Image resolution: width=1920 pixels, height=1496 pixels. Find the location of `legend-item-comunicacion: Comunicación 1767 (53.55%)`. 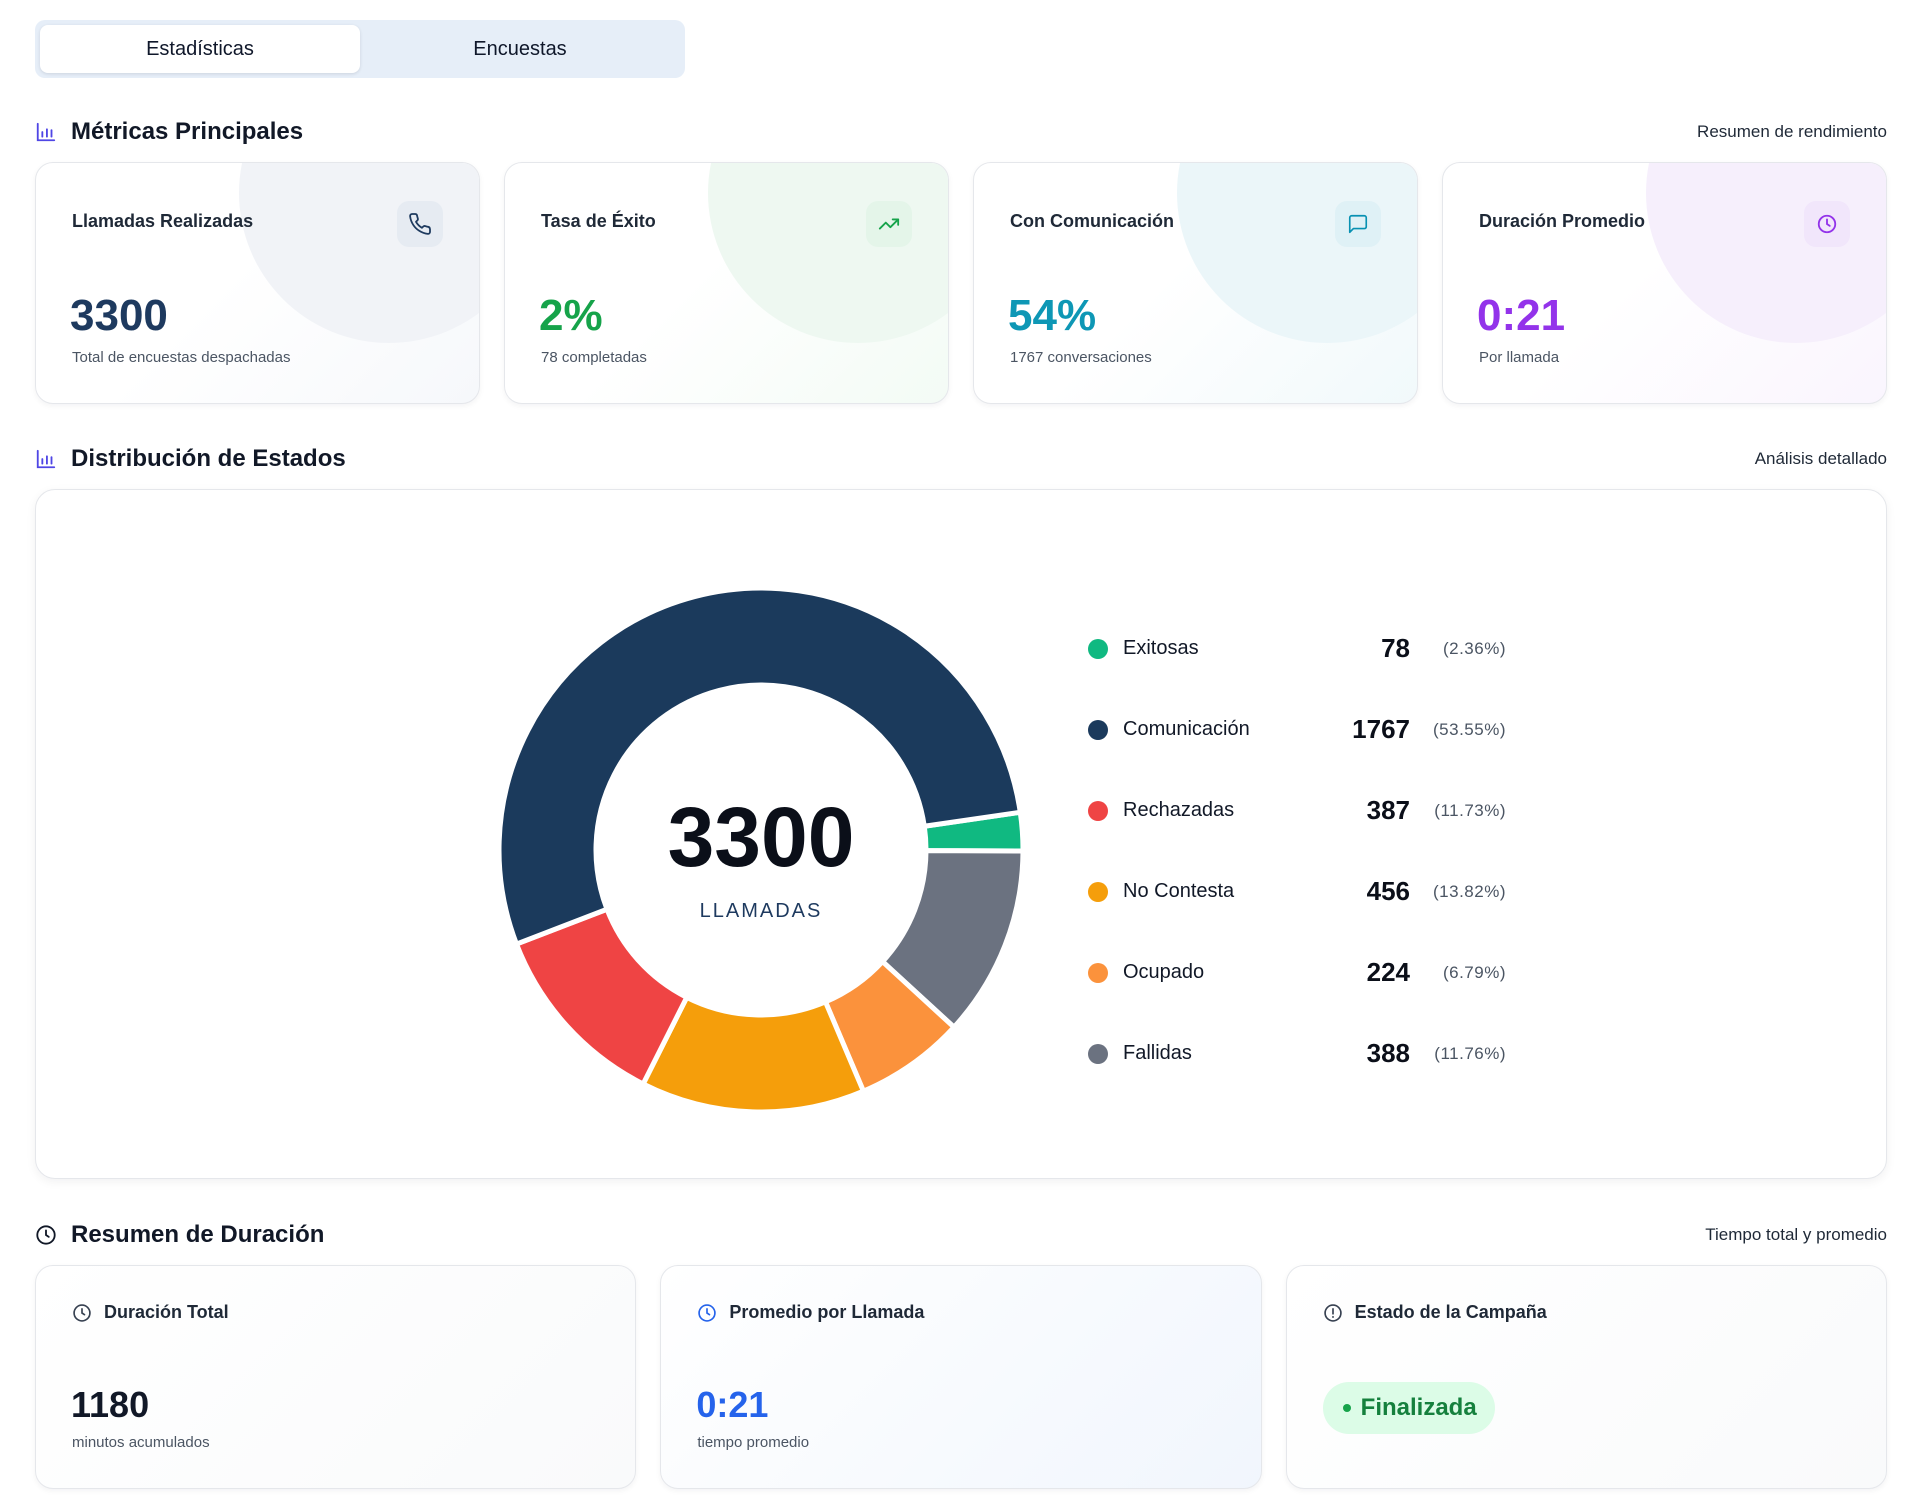

legend-item-comunicacion: Comunicación 1767 (53.55%) is located at coordinates (1296, 729).